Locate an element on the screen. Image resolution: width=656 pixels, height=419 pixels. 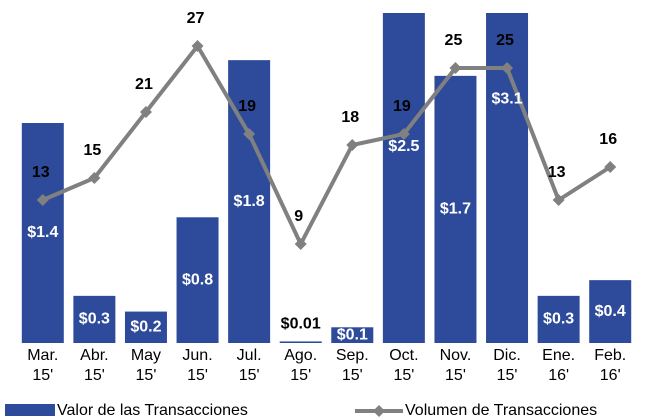
bar-value-label: $1.7 is located at coordinates (455, 209).